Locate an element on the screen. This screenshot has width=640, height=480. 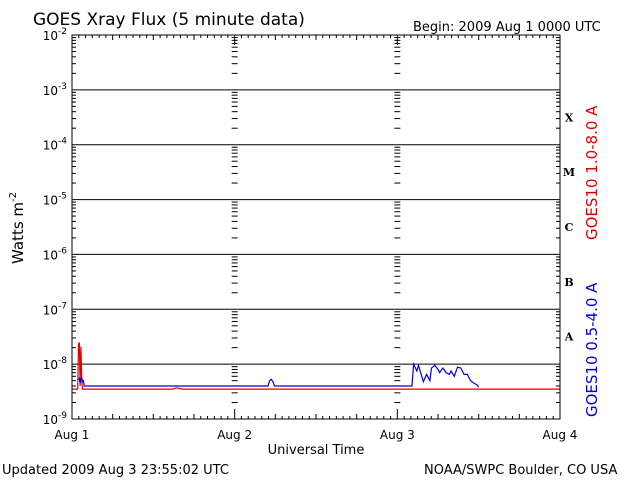
x-tick-label: Aug 4 is located at coordinates (560, 435).